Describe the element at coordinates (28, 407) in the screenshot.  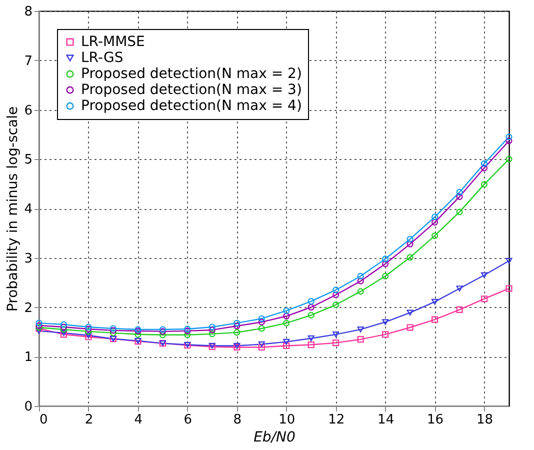
I see `y-tick-label: 0` at that location.